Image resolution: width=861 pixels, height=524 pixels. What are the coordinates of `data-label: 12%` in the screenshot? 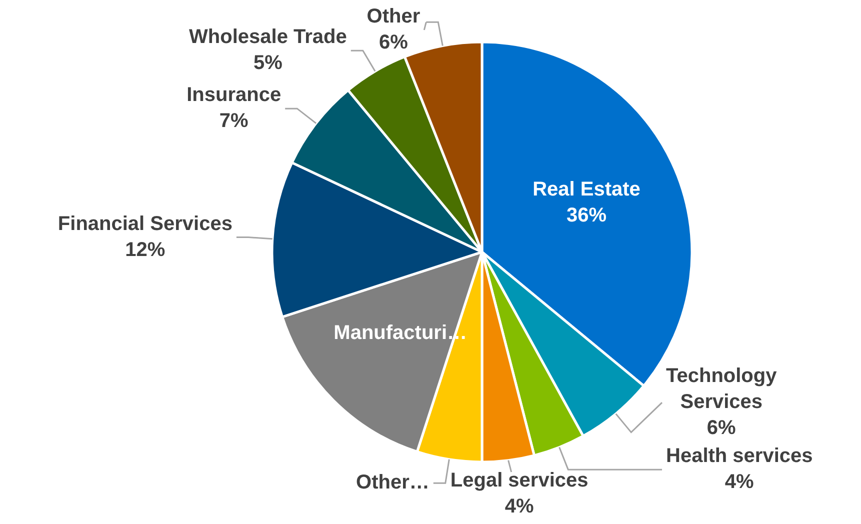 It's located at (145, 249).